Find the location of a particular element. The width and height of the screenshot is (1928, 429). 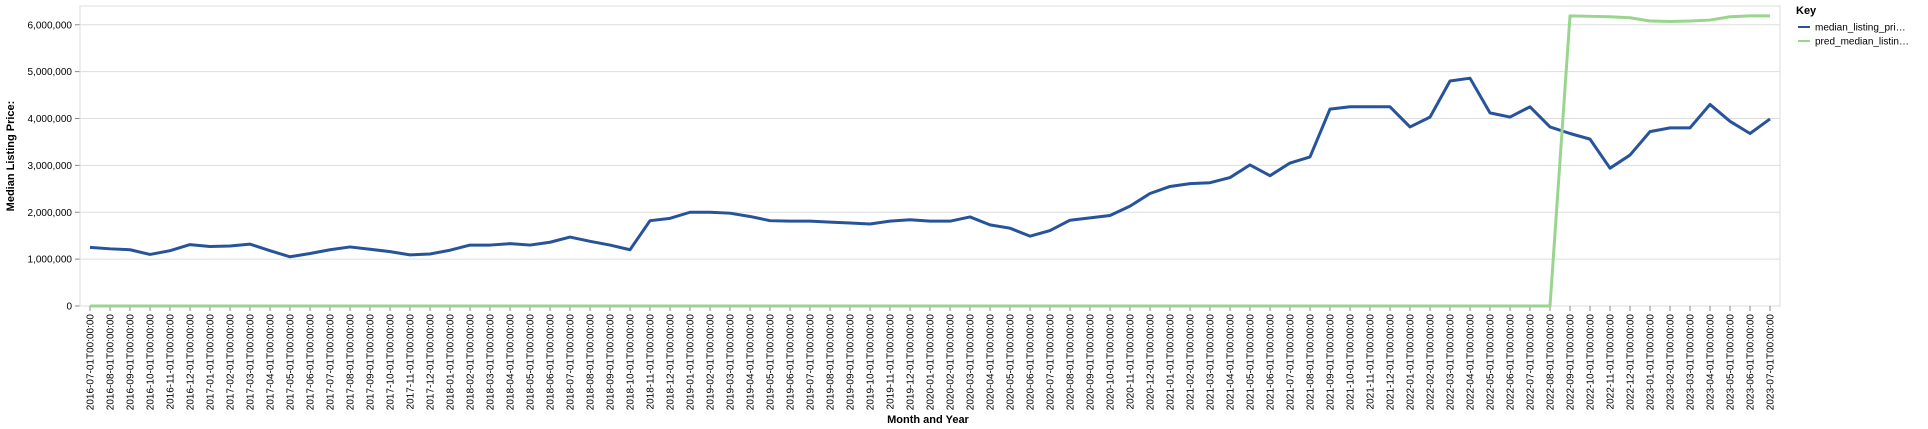

x-tick-label: 2017-05-01T00:00:00 is located at coordinates (291, 362).